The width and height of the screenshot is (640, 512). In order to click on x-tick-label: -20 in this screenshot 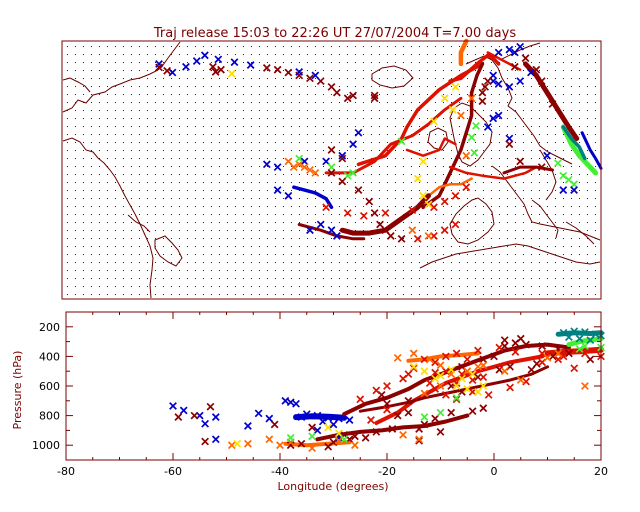, I will do `click(387, 471)`.